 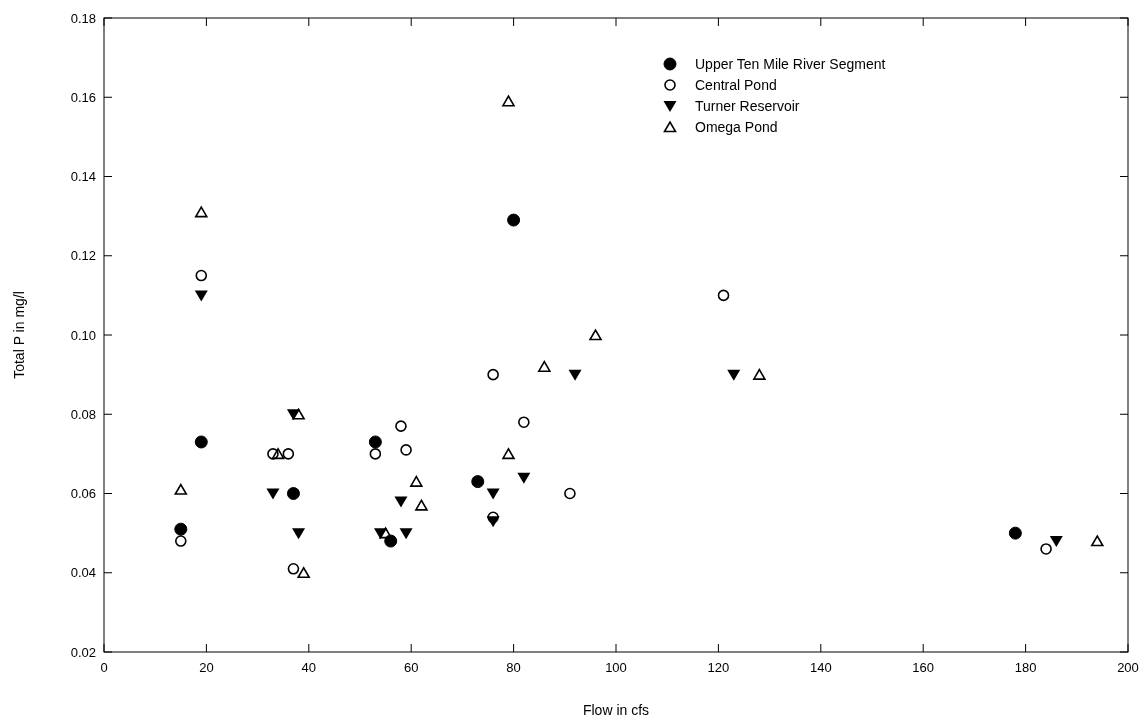 I want to click on x-axis-title: Flow in cfs, so click(x=616, y=710).